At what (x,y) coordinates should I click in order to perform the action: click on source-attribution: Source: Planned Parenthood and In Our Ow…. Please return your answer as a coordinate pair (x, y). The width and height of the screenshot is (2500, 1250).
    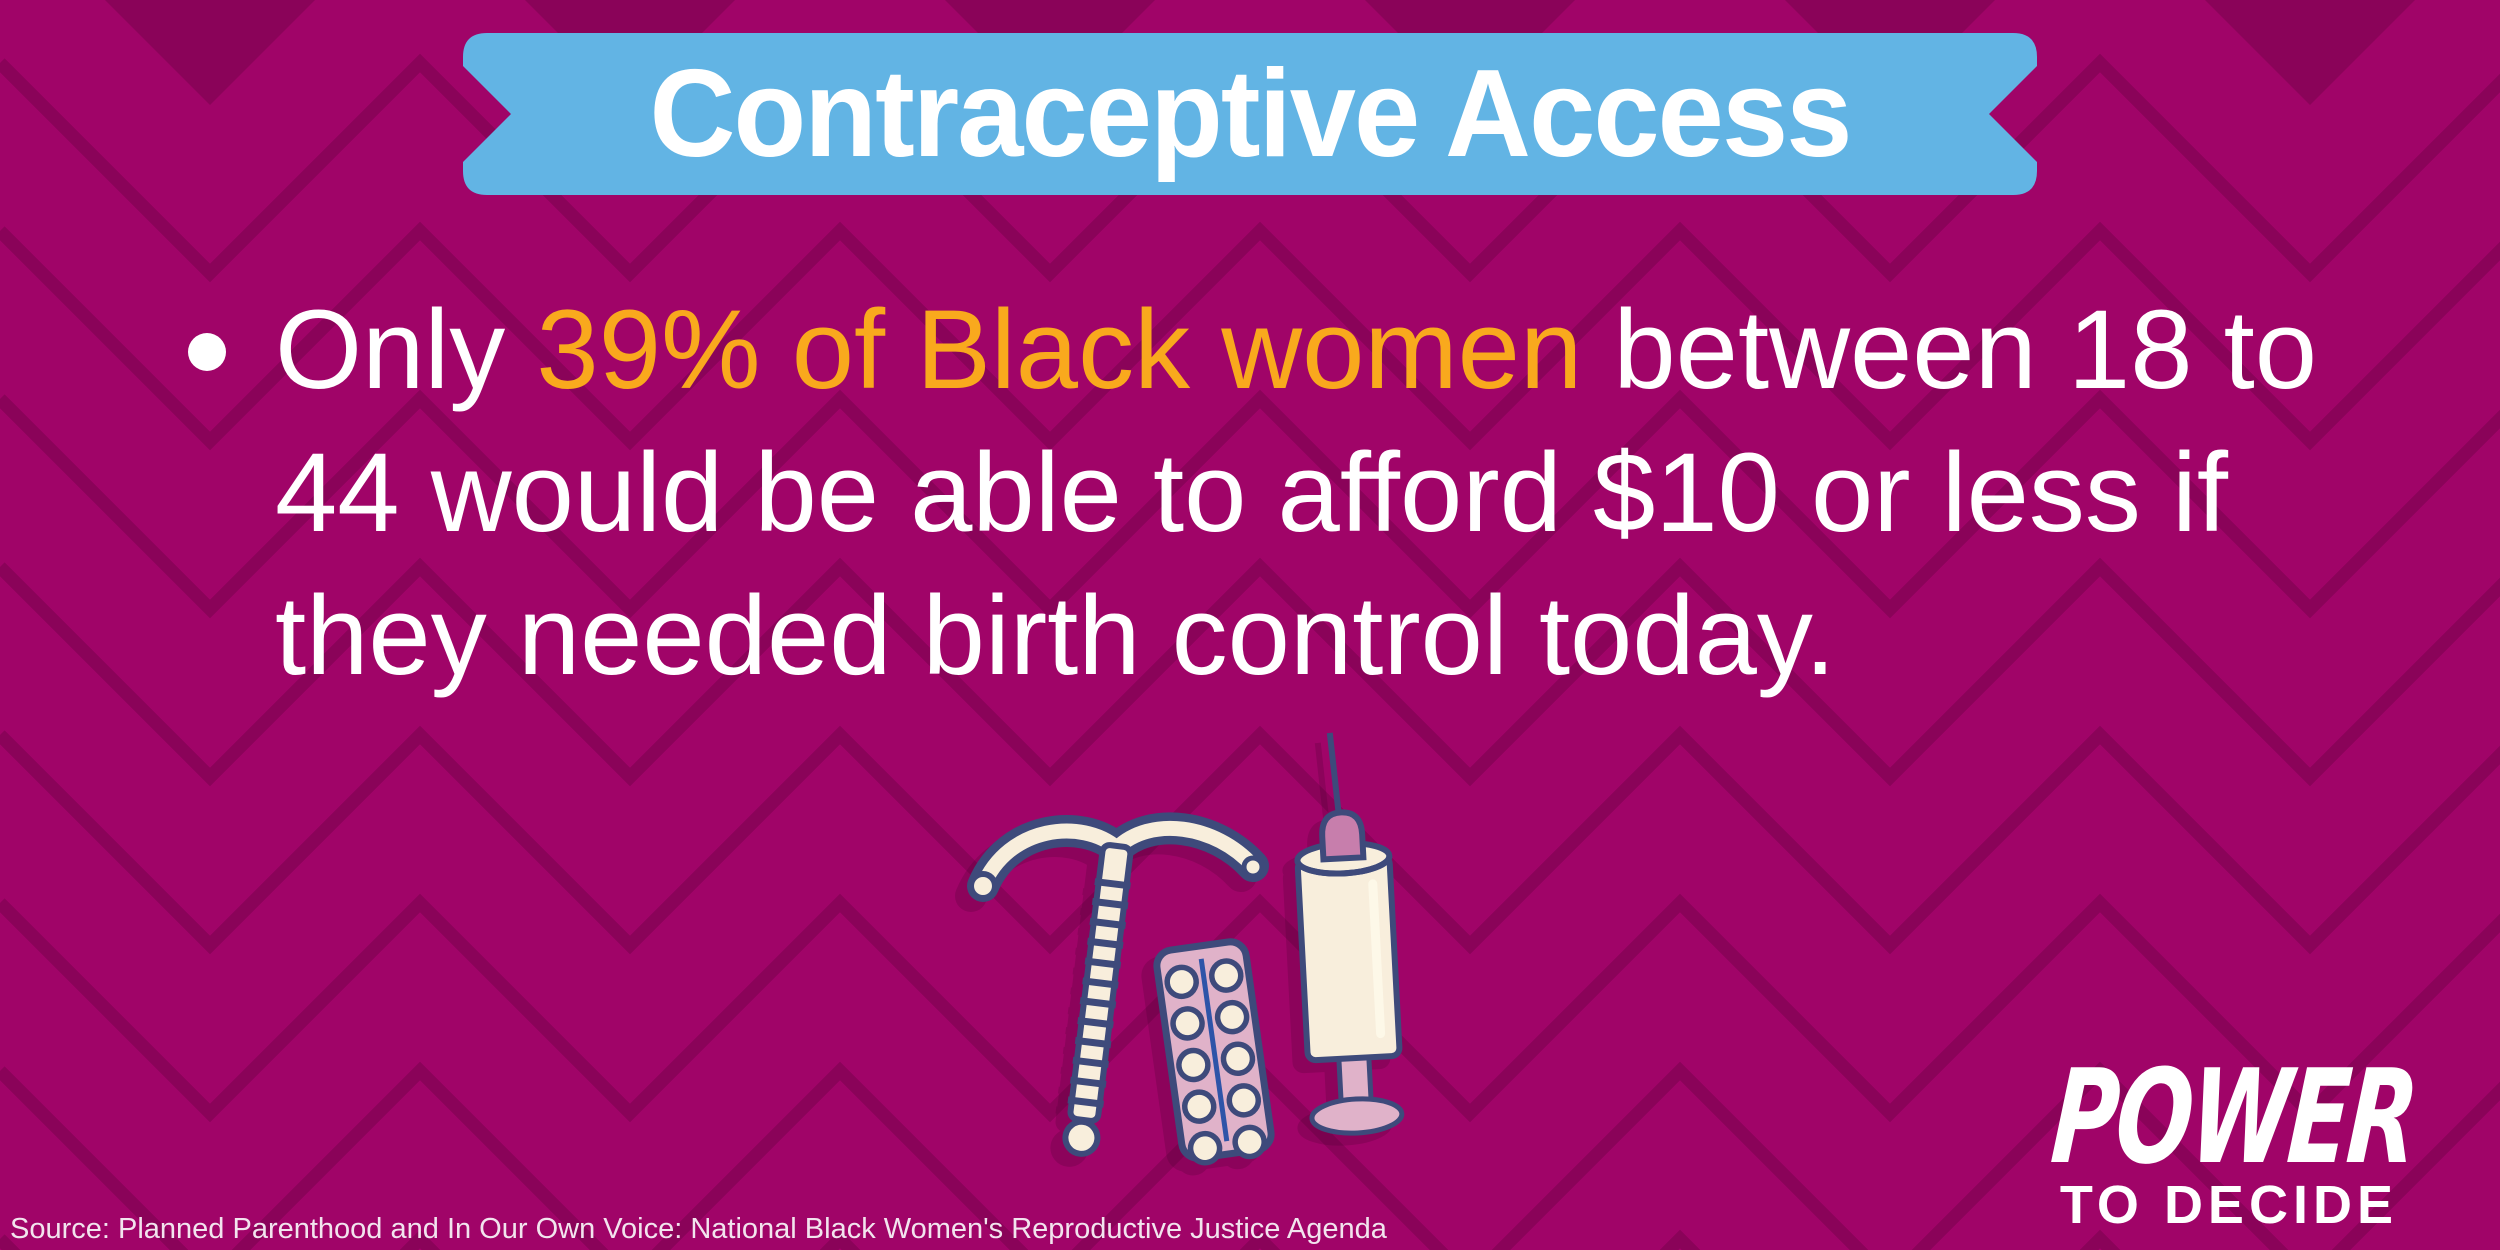
    Looking at the image, I should click on (698, 1229).